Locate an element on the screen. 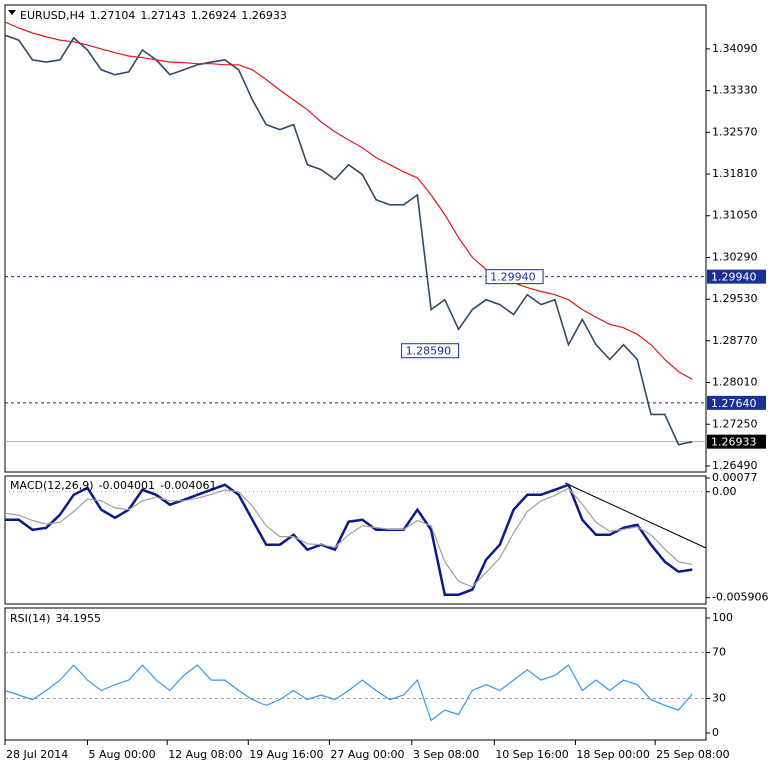  panel-header: RSI(14) 34.1955 is located at coordinates (55, 618).